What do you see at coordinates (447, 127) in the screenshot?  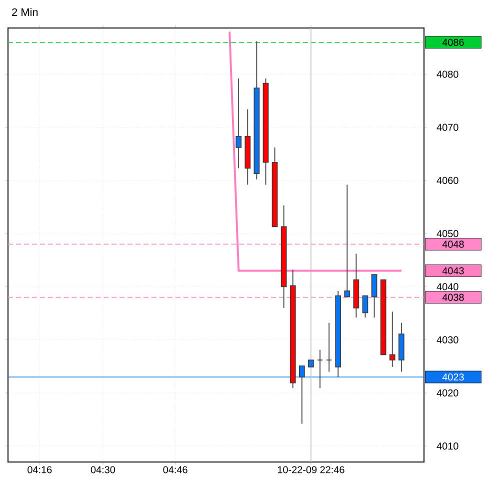 I see `y-tick-label: 4070` at bounding box center [447, 127].